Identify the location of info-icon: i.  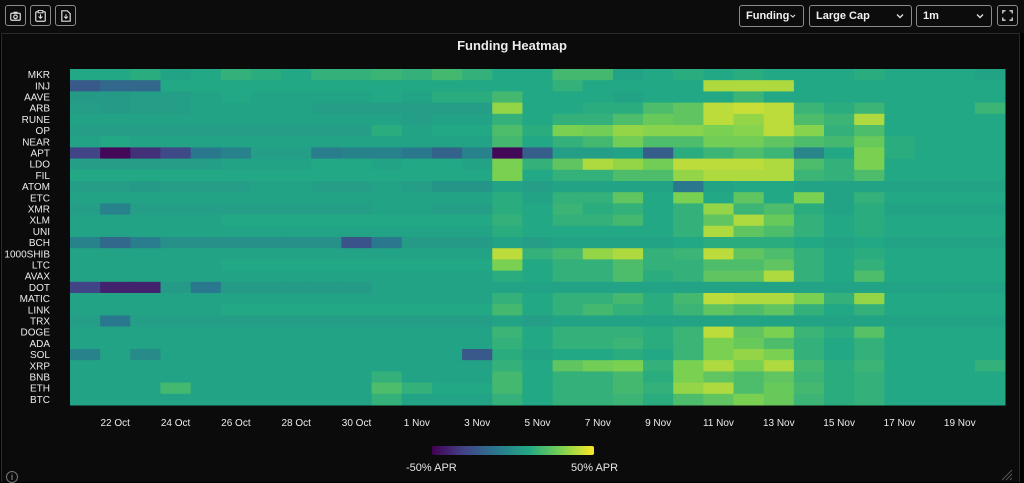
(12, 477).